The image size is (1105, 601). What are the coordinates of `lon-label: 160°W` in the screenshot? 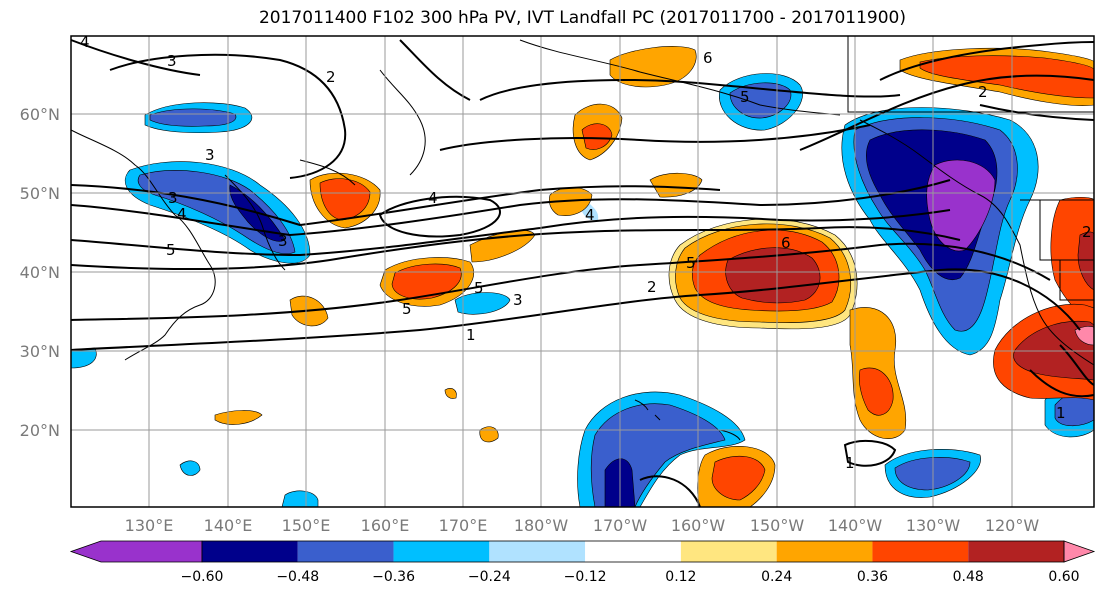 It's located at (698, 525).